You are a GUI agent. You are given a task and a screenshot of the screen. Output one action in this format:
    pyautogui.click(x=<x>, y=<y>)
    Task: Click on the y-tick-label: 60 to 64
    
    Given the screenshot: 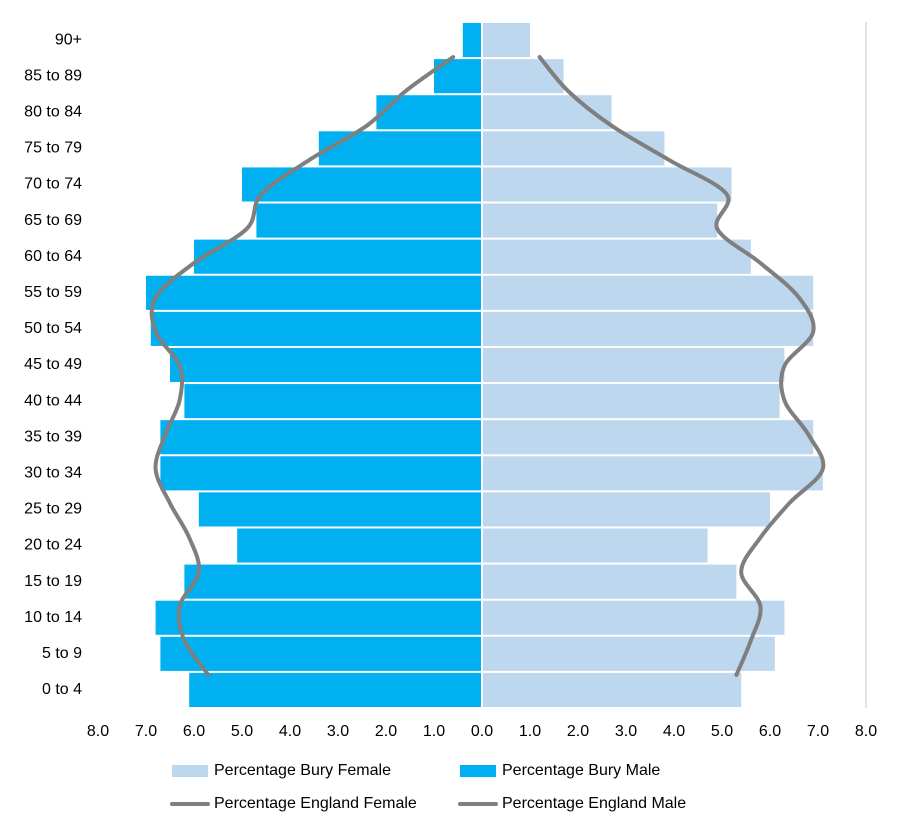 What is the action you would take?
    pyautogui.click(x=53, y=256)
    